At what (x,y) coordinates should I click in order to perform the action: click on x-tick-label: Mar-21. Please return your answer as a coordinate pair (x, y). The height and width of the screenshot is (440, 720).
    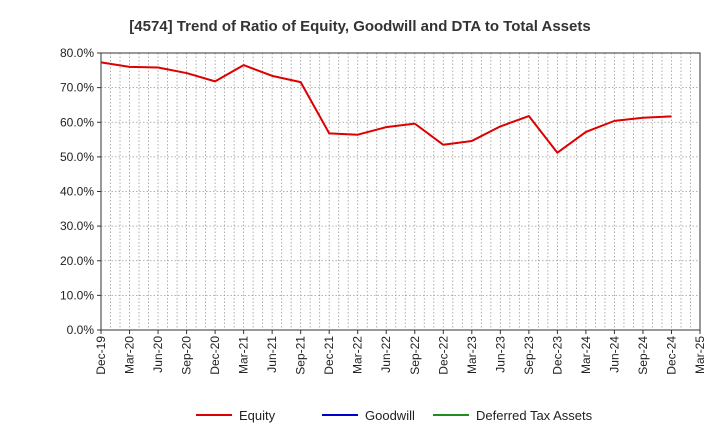
    Looking at the image, I should click on (244, 355).